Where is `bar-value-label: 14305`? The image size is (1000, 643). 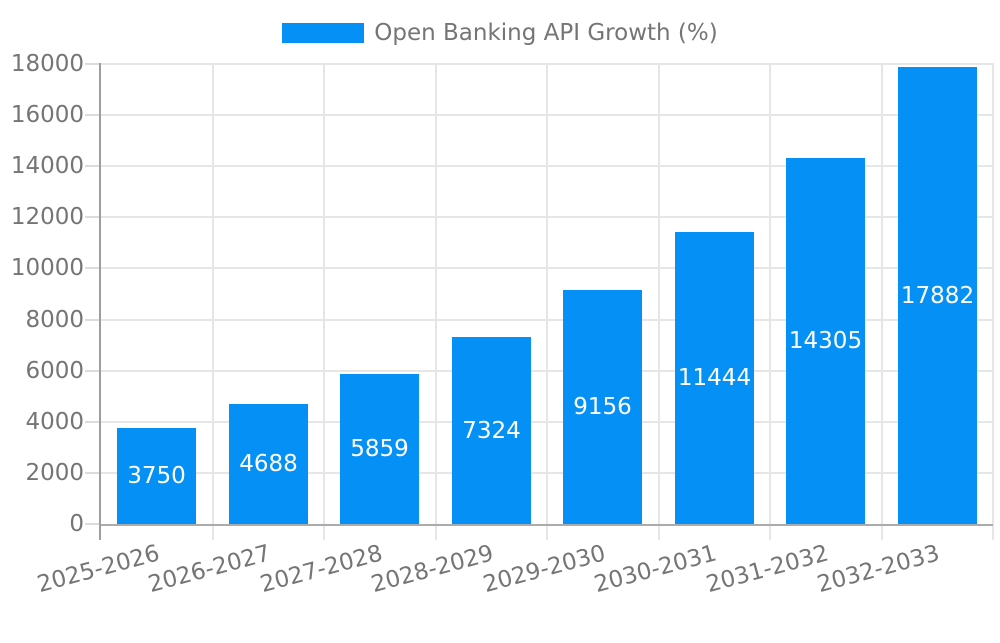 bar-value-label: 14305 is located at coordinates (825, 341).